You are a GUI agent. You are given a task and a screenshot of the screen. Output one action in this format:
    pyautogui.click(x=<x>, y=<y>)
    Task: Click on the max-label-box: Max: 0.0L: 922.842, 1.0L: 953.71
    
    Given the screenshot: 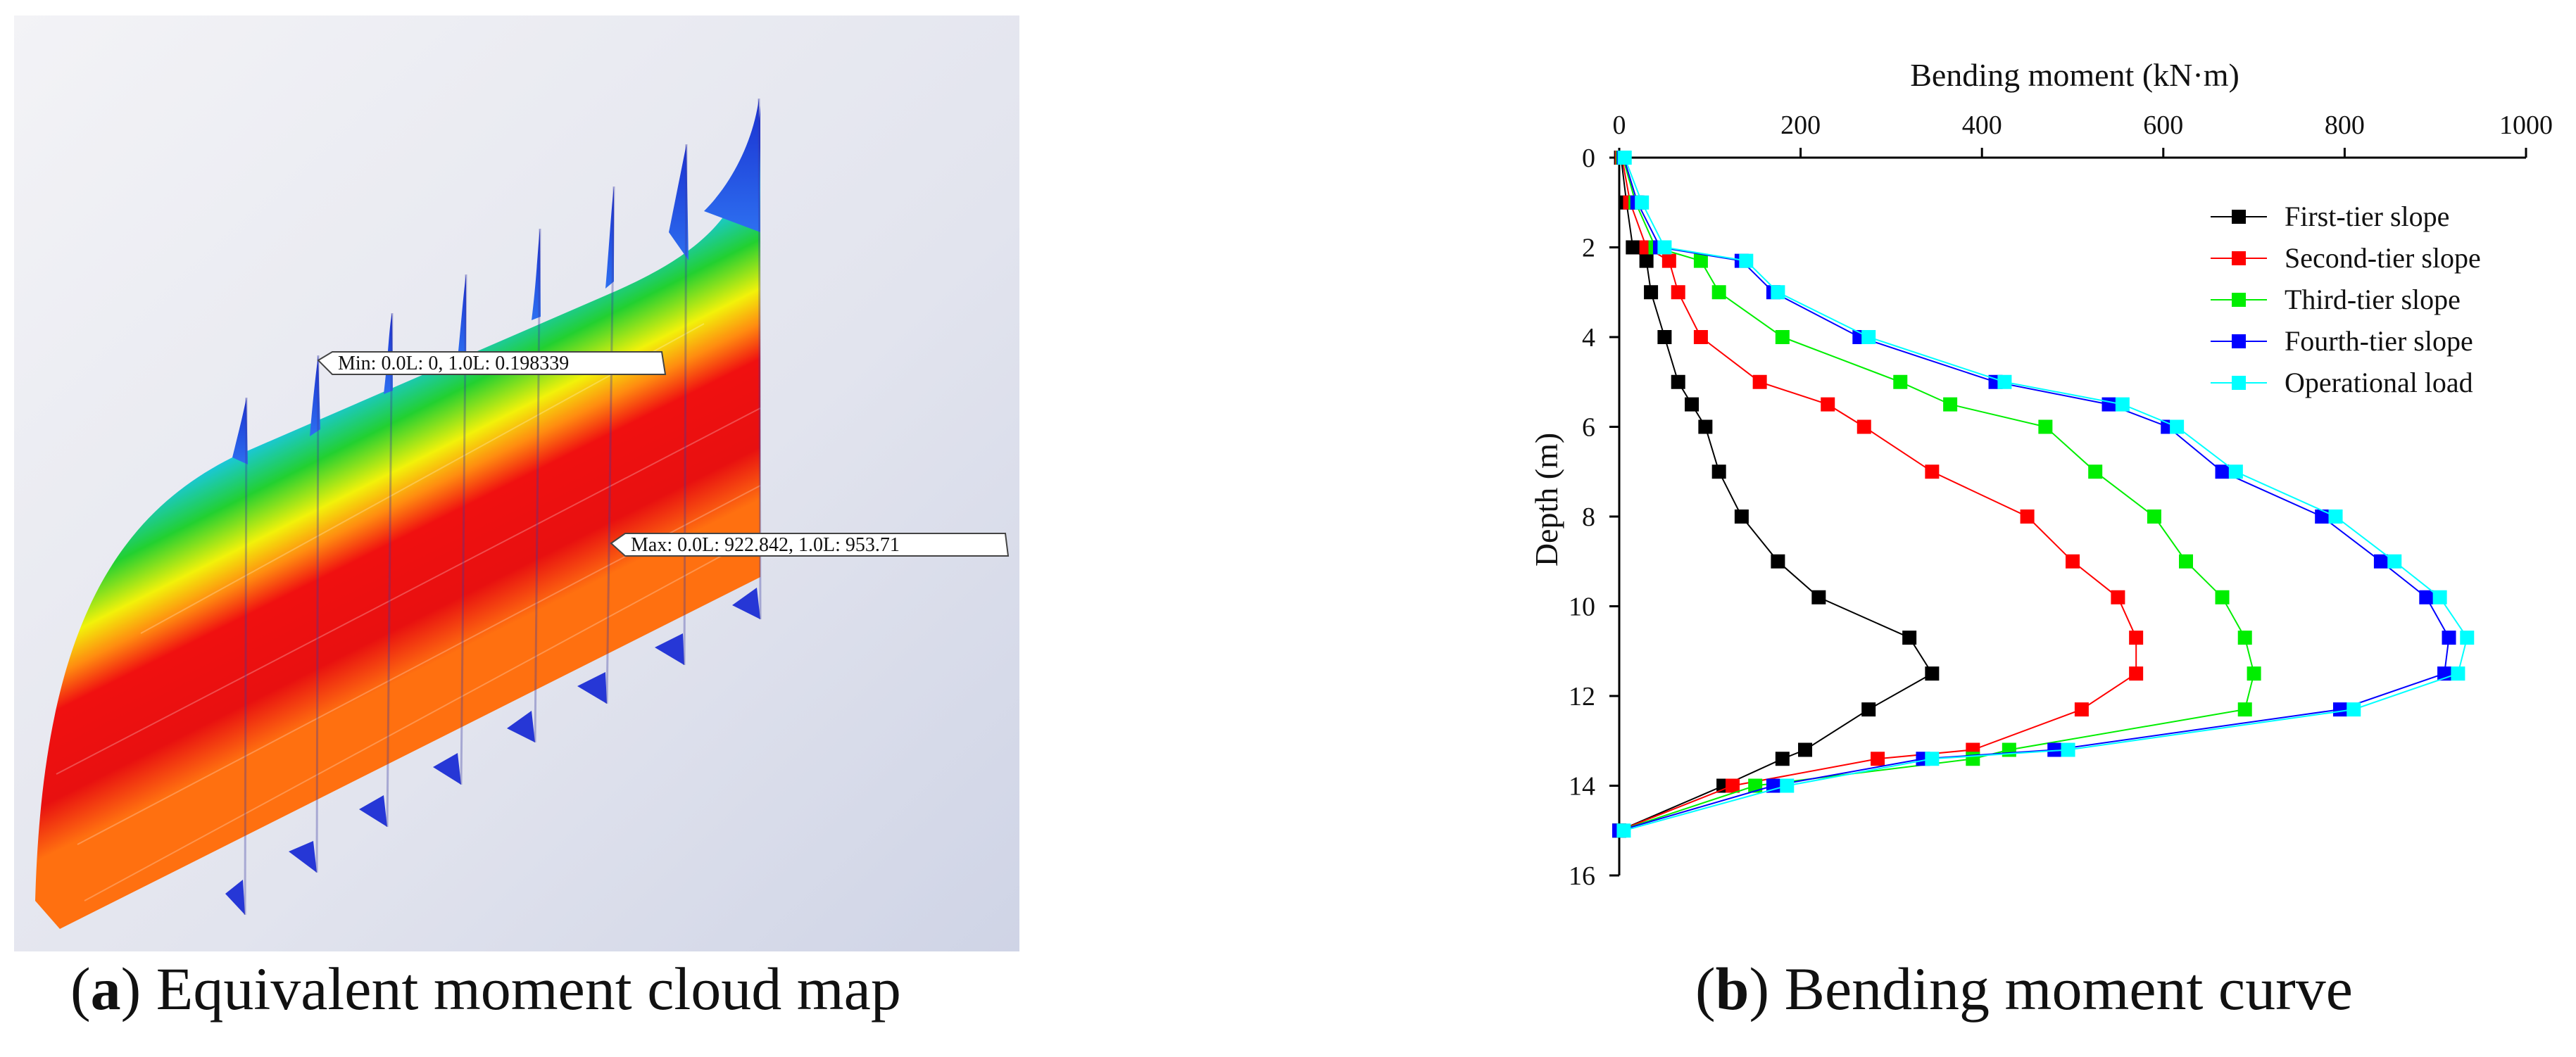 What is the action you would take?
    pyautogui.click(x=810, y=545)
    